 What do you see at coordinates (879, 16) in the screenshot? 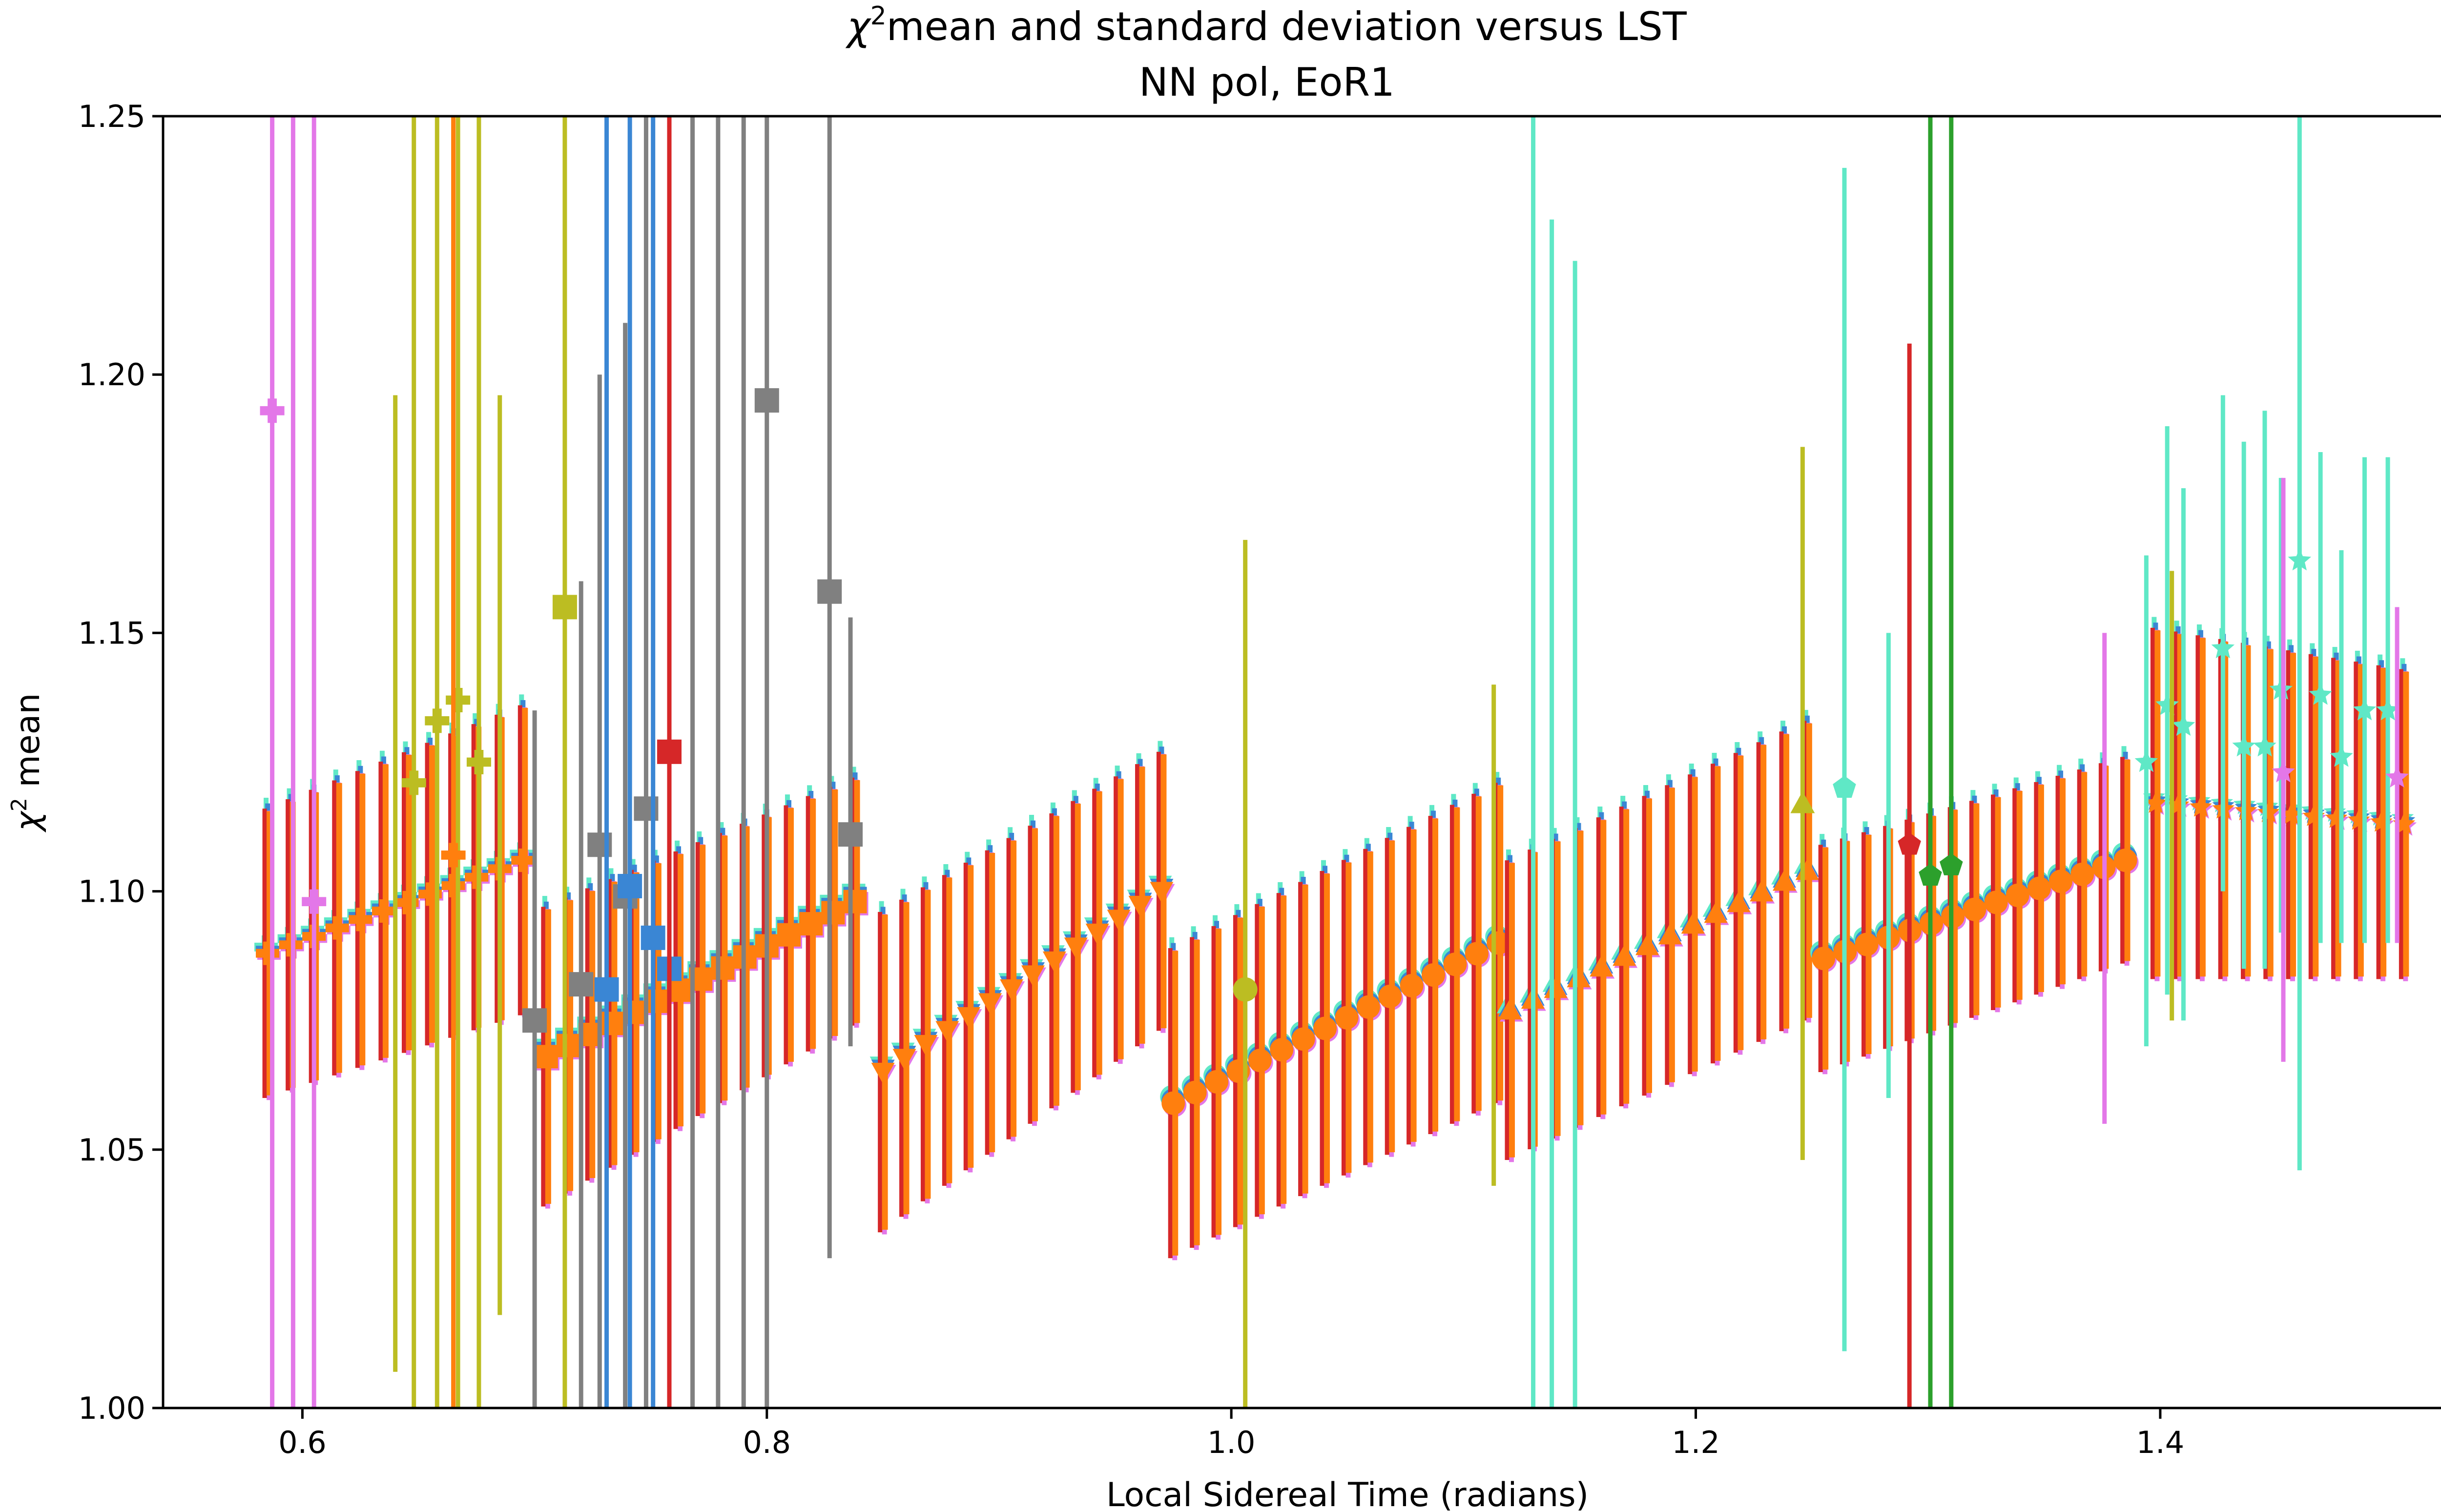
I see `title-superscript: 2` at bounding box center [879, 16].